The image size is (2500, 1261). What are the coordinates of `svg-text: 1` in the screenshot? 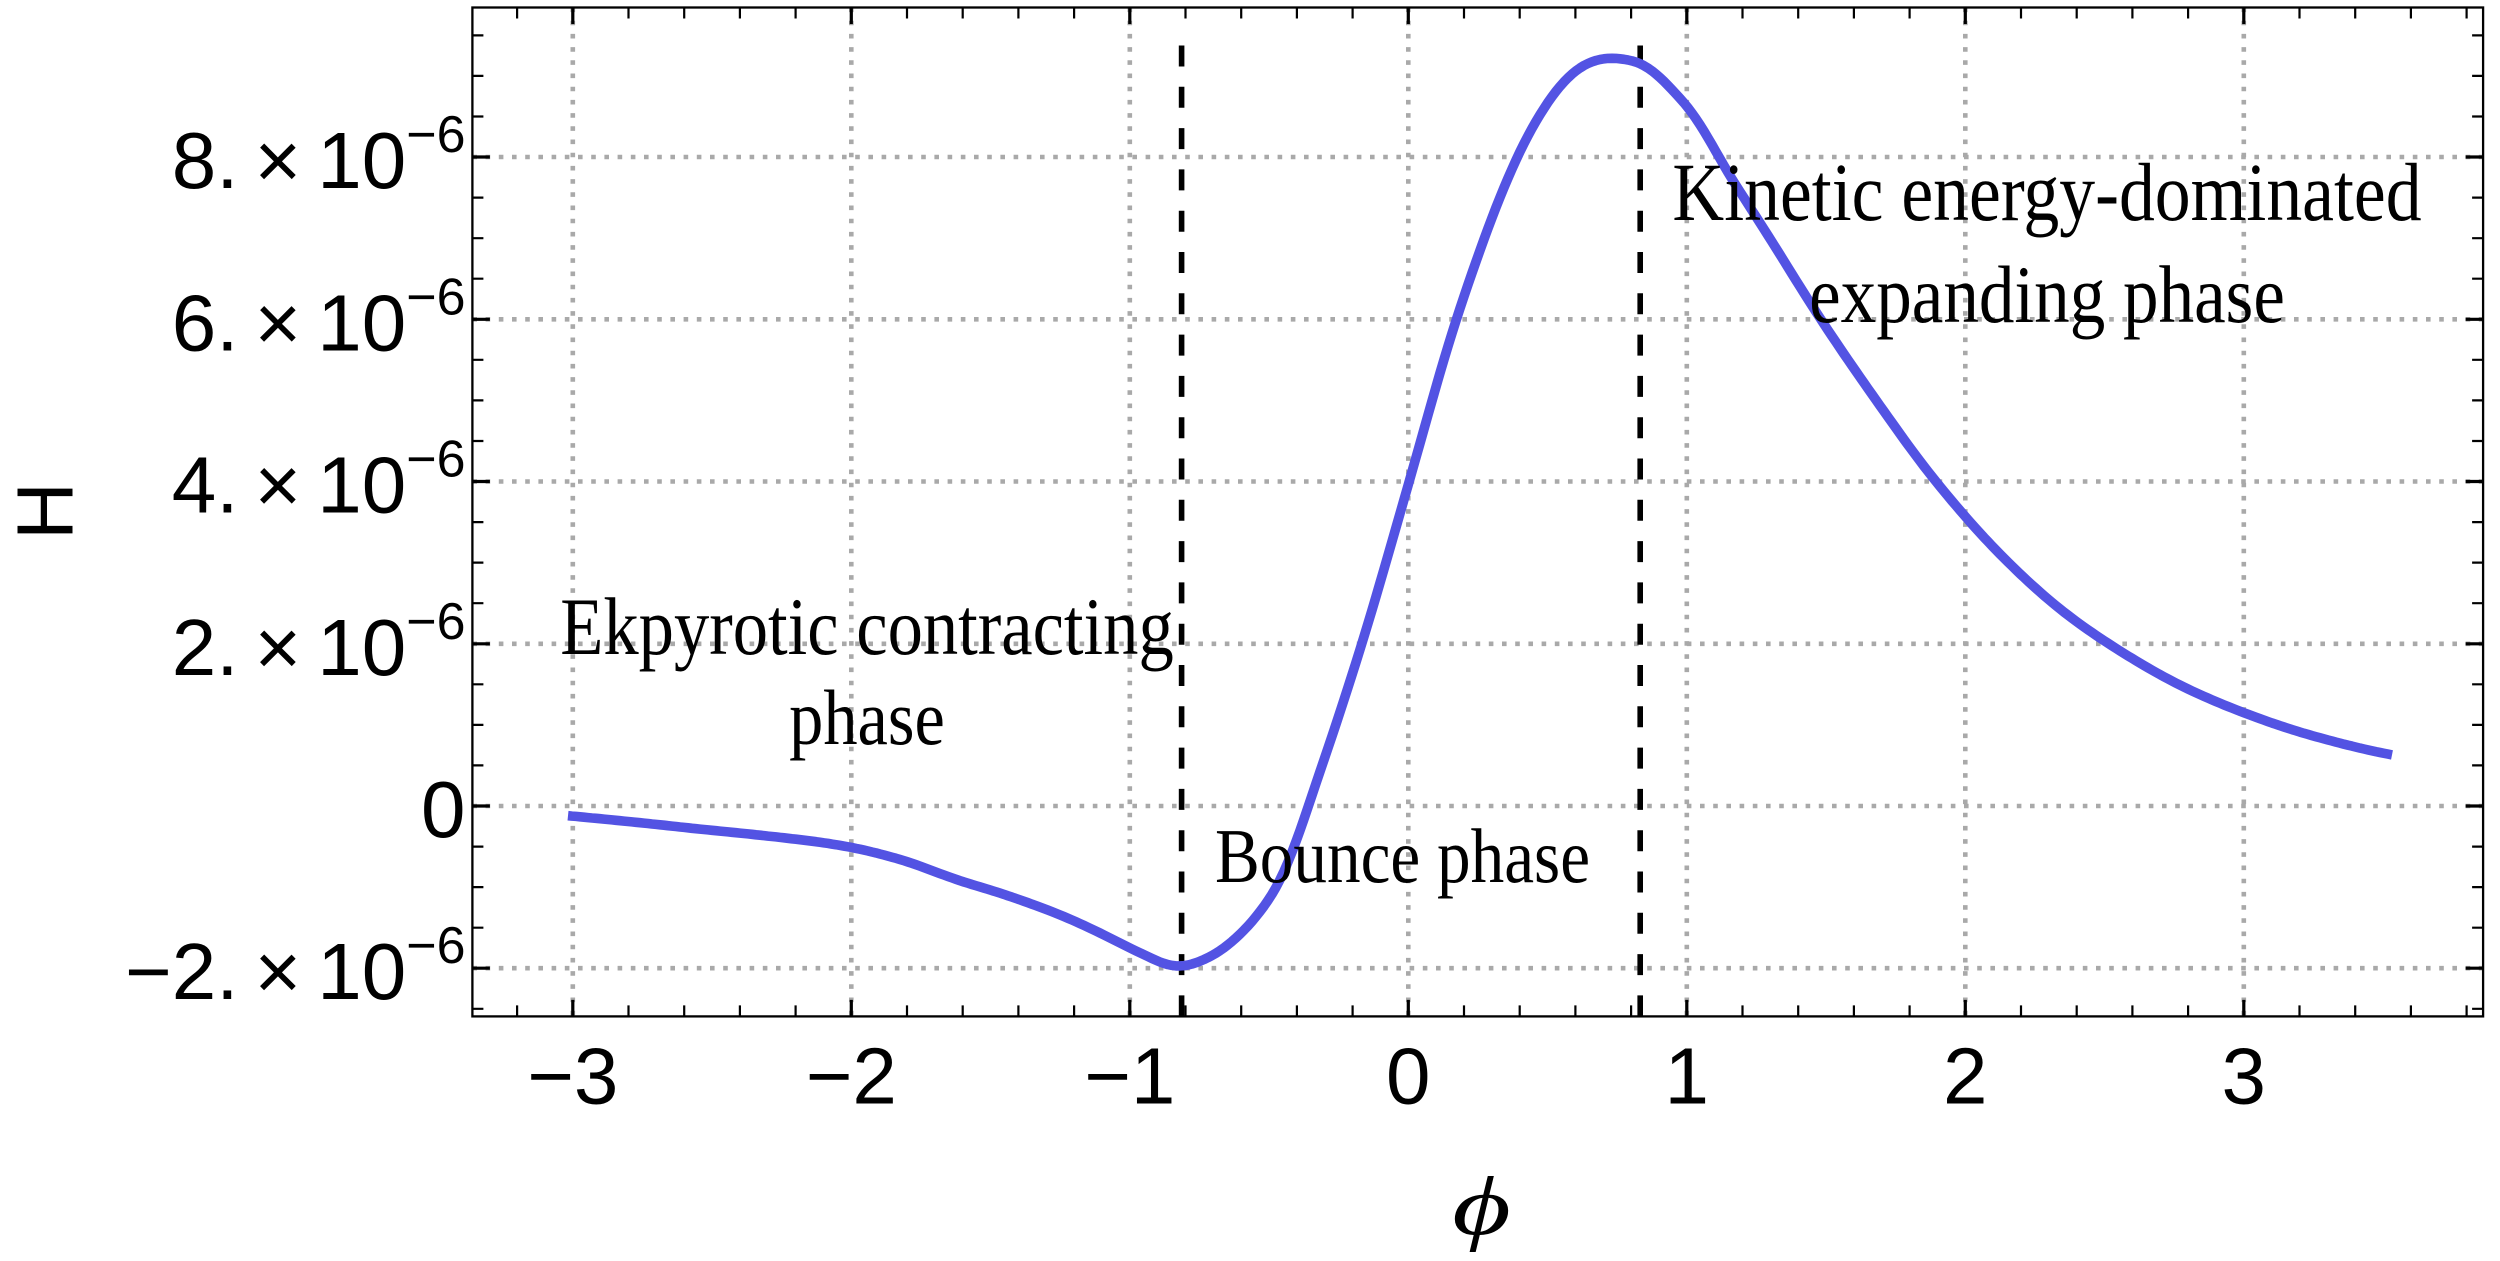 It's located at (1687, 1076).